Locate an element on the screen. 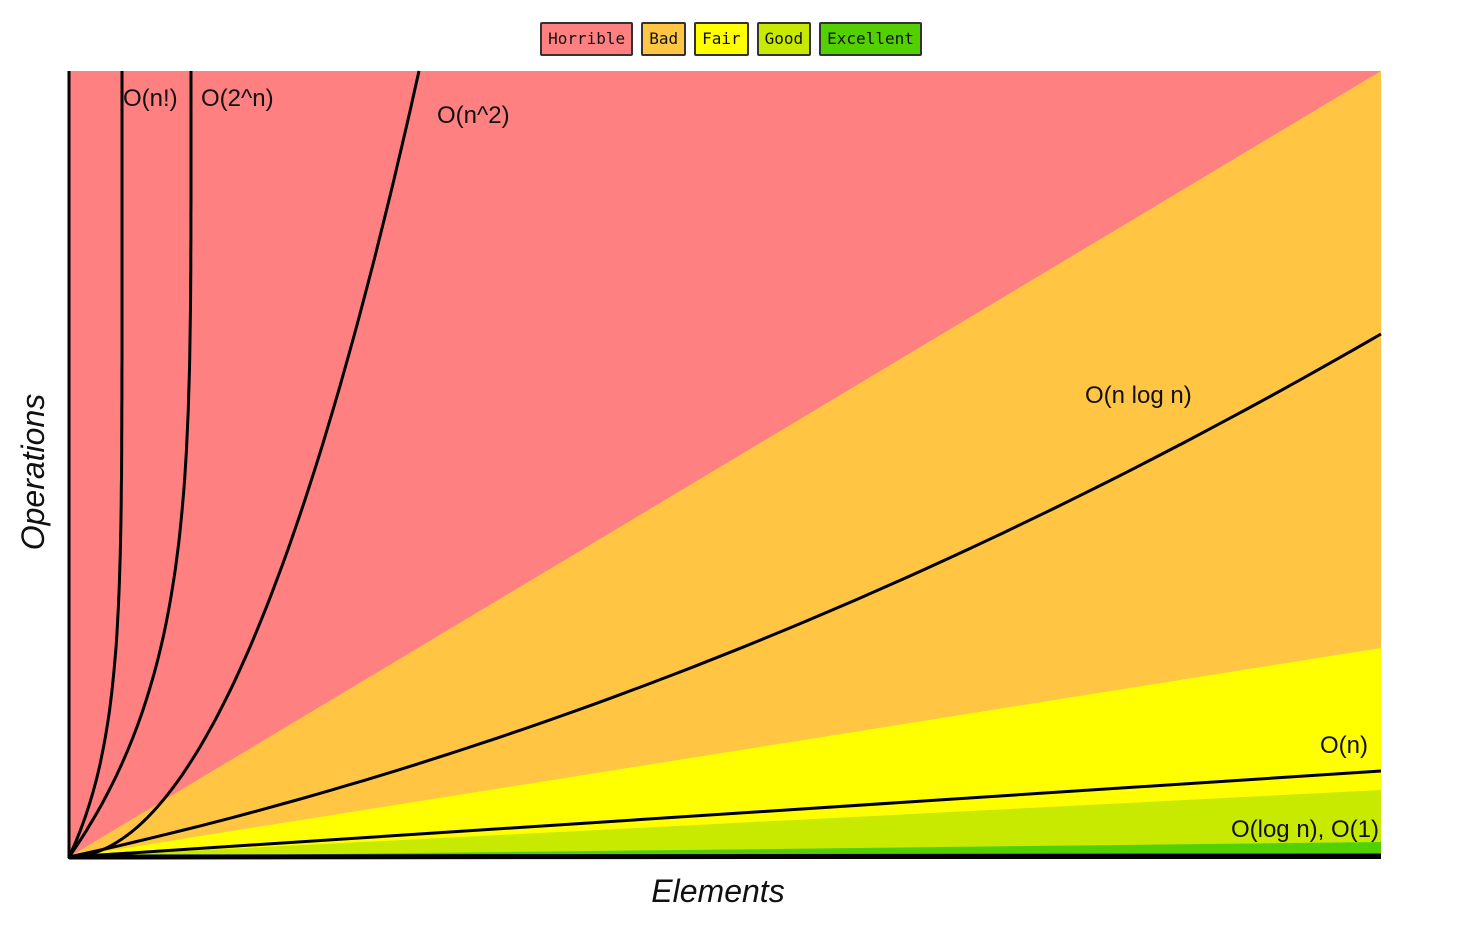  x-axis-title: Elements is located at coordinates (717, 891).